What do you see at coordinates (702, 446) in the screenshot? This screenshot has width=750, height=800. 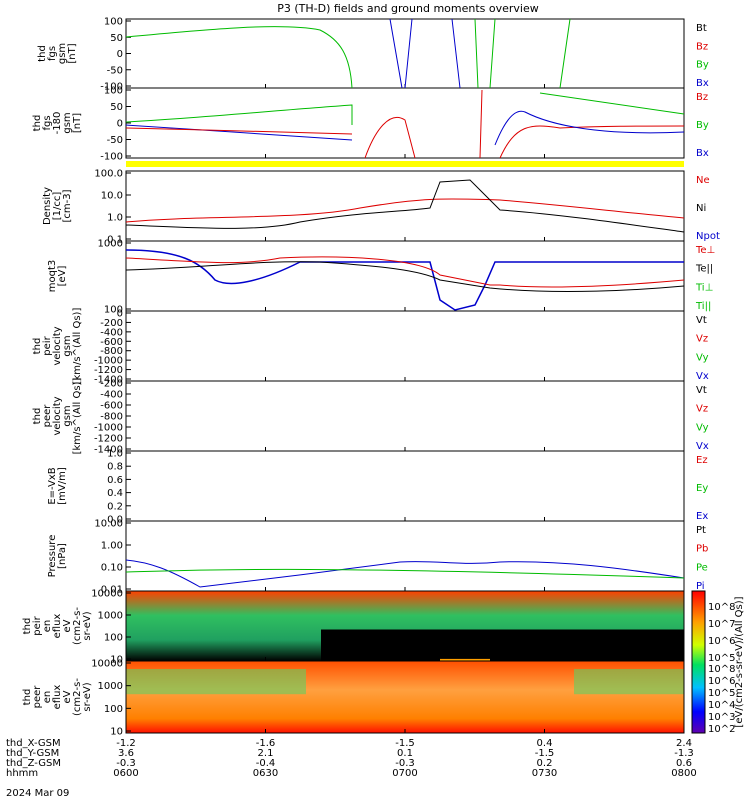 I see `legend-peer_vel: Vx` at bounding box center [702, 446].